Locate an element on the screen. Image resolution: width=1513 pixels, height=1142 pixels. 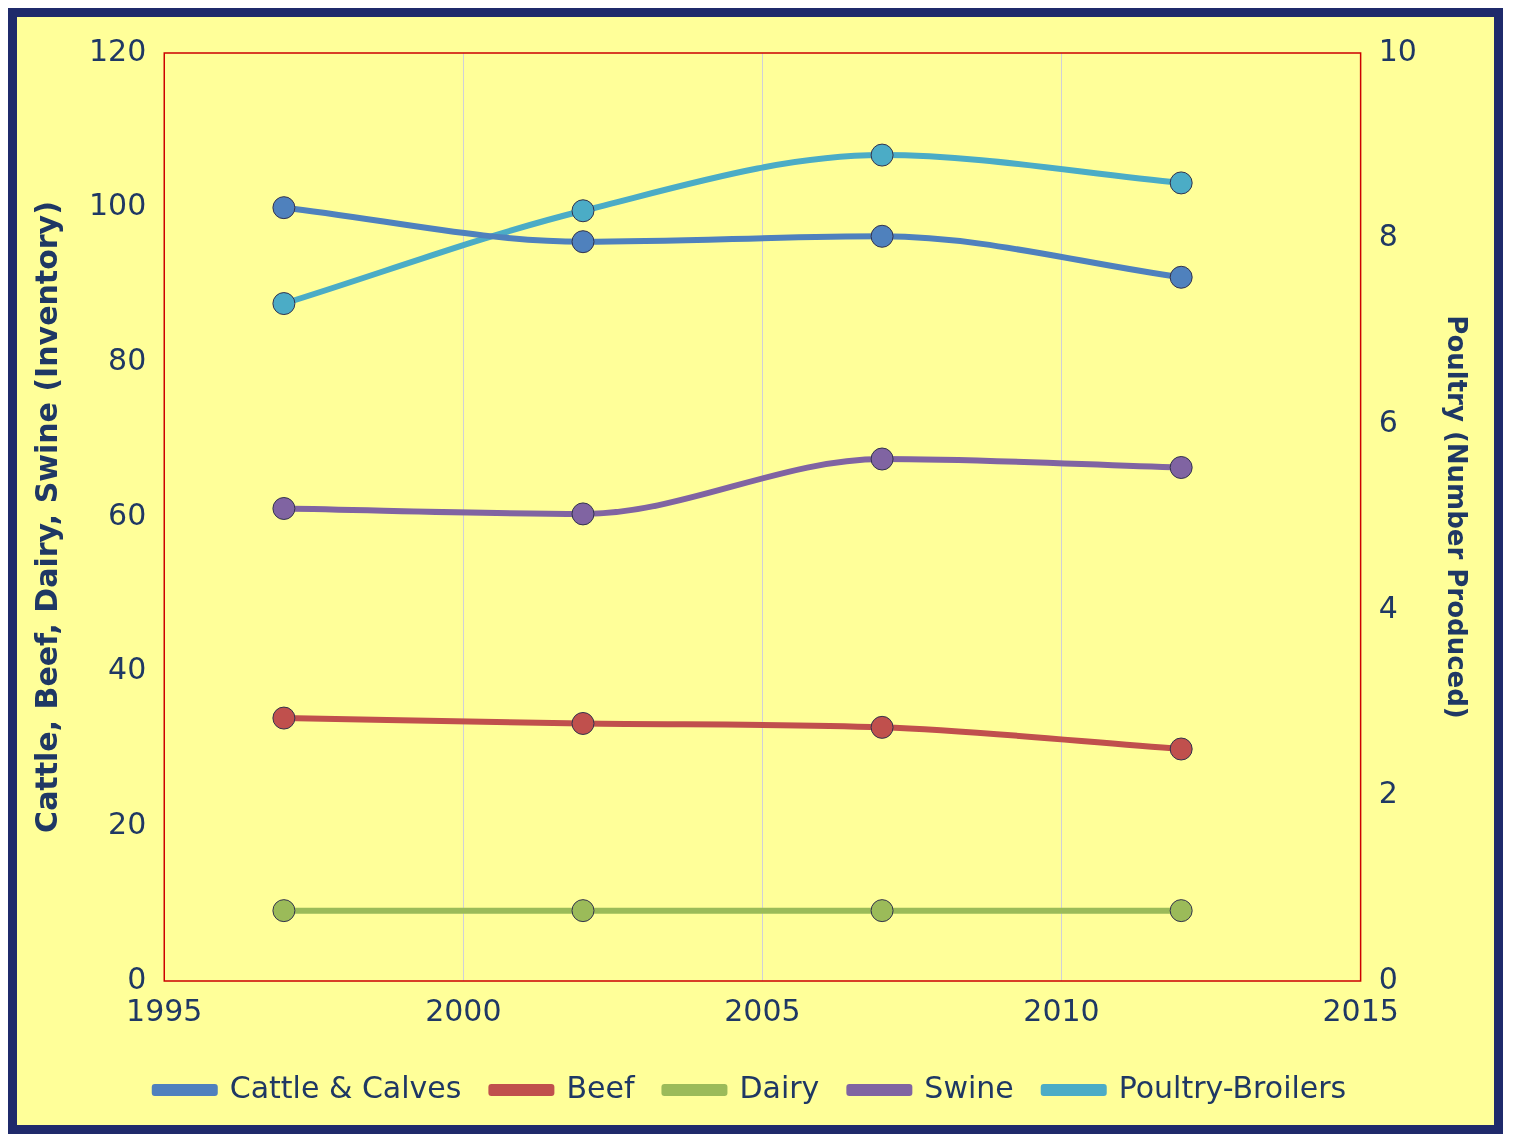
y-tick-label: 80 is located at coordinates (127, 360).